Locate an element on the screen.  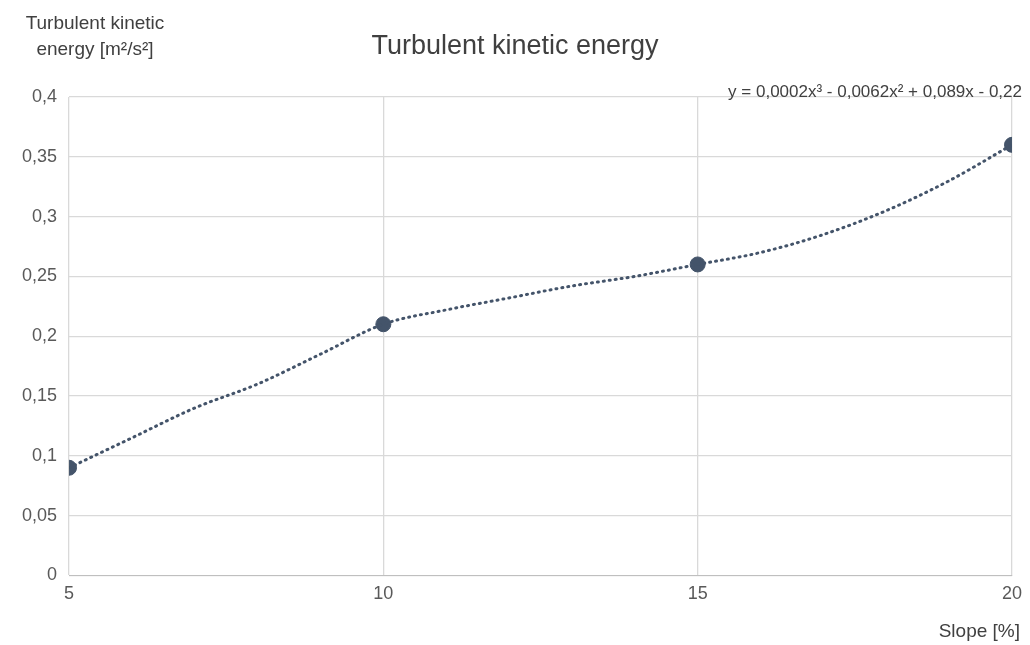
y-tick-label: 0,25 is located at coordinates (39, 275).